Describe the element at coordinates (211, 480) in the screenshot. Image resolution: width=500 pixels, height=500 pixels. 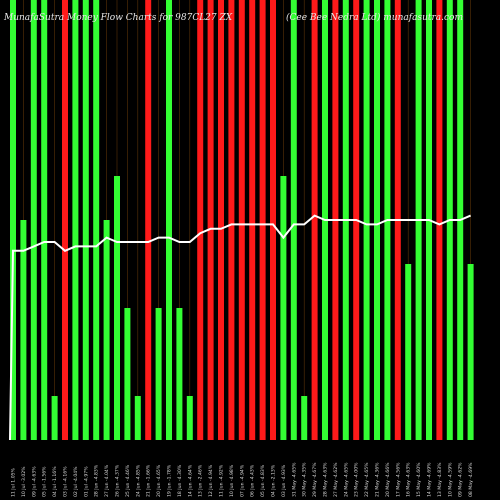
I see `x-tick-label: 12 Jun -4.94%` at that location.